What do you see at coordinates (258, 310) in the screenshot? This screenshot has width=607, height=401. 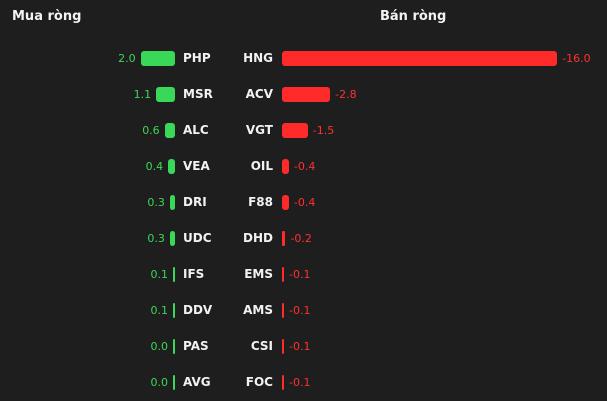 I see `sell-ticker: AMS` at bounding box center [258, 310].